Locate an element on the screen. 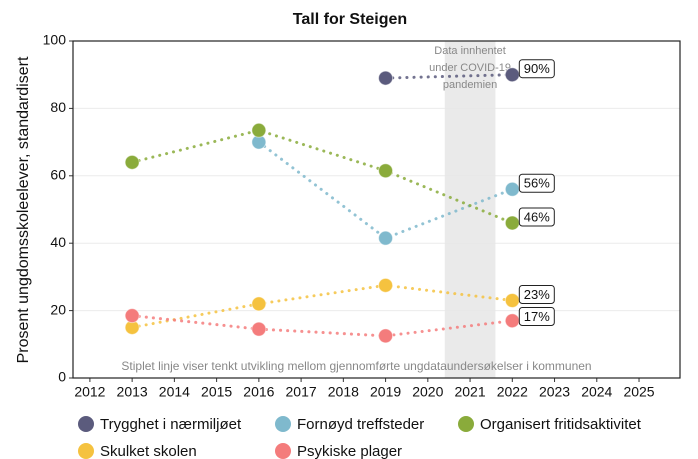 The height and width of the screenshot is (459, 698). value-label: 17% is located at coordinates (537, 316).